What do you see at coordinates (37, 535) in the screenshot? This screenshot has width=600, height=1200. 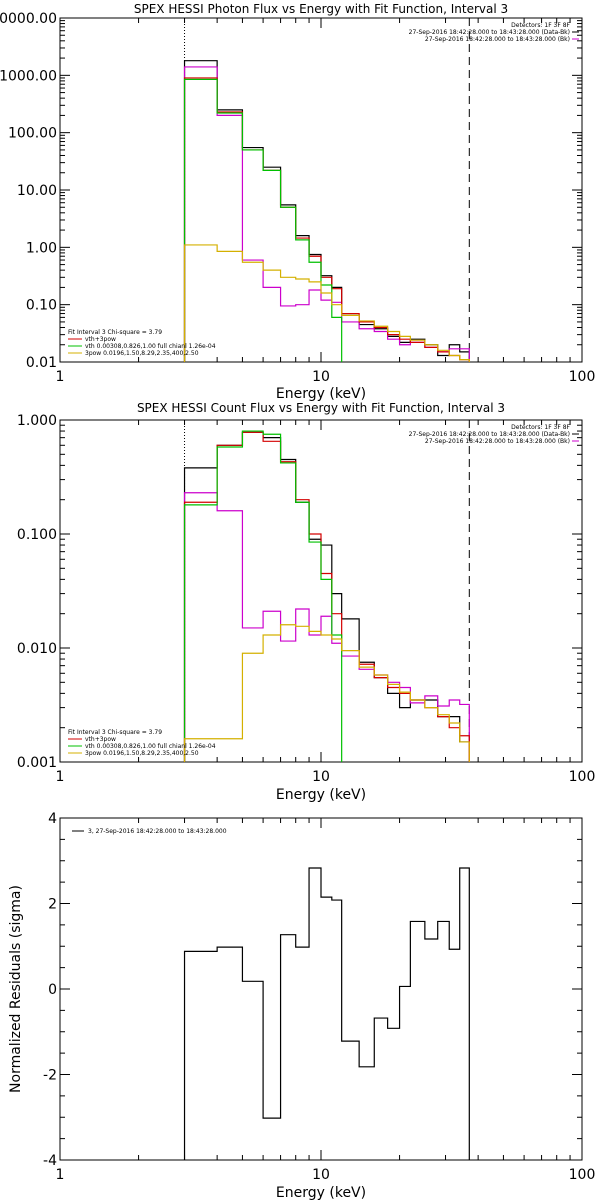 I see `y-tick-label: 0.100` at bounding box center [37, 535].